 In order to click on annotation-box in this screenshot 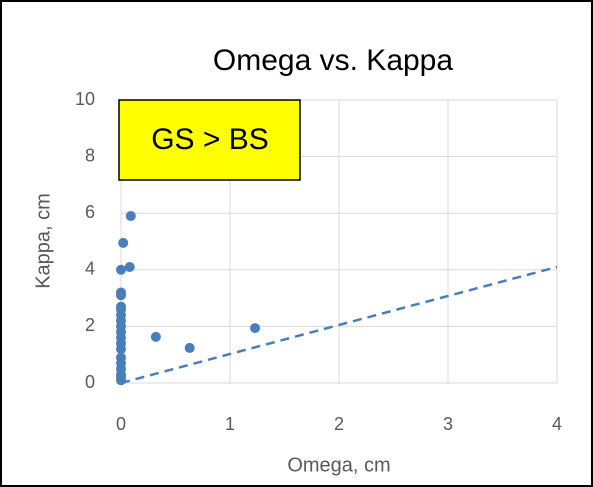, I will do `click(209, 140)`.